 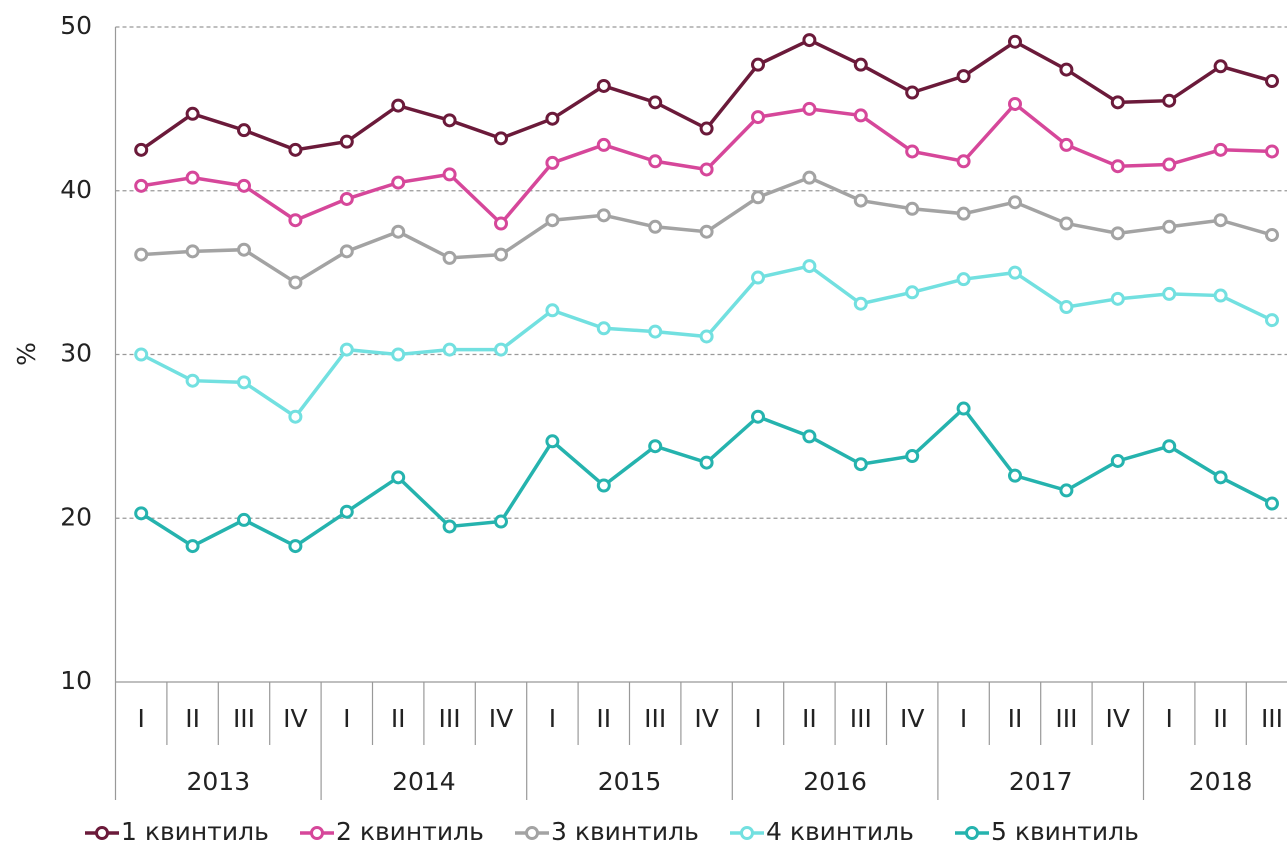 I want to click on legend-label: 5 квинтиль, so click(x=1065, y=831).